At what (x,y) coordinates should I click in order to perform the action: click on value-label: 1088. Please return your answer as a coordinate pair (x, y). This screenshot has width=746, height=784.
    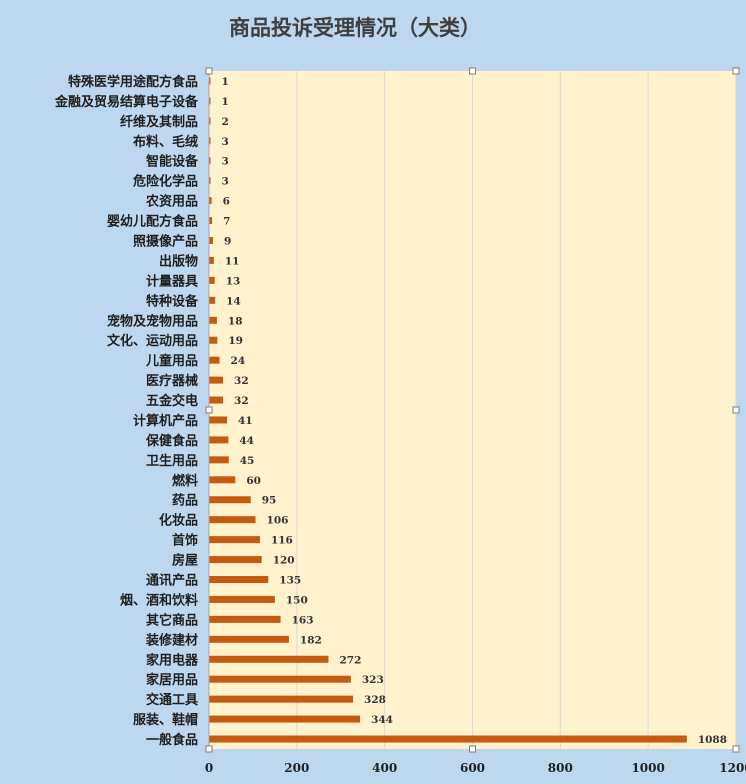
    Looking at the image, I should click on (712, 740).